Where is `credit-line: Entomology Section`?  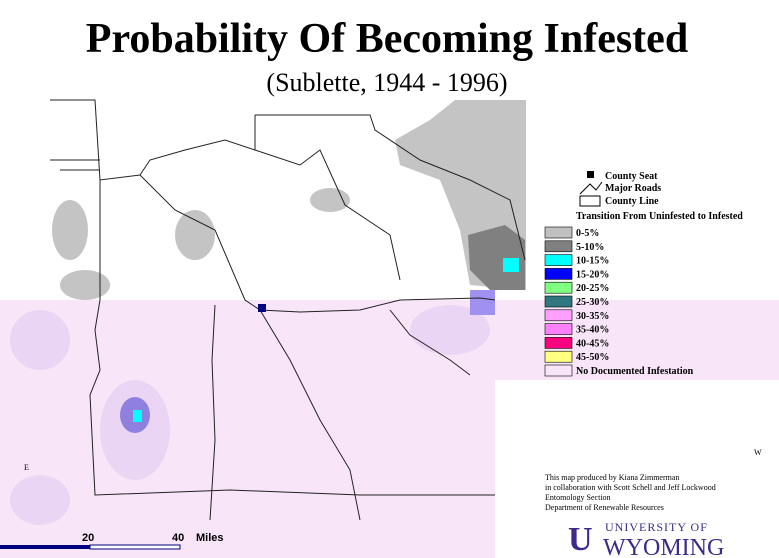
credit-line: Entomology Section is located at coordinates (578, 497).